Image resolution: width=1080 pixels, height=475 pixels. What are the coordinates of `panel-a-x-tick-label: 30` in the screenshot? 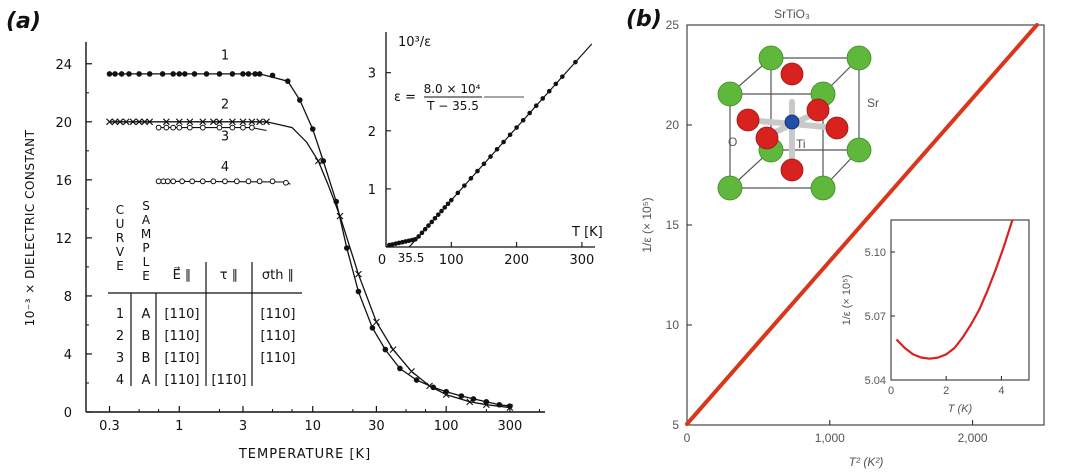 It's located at (376, 426).